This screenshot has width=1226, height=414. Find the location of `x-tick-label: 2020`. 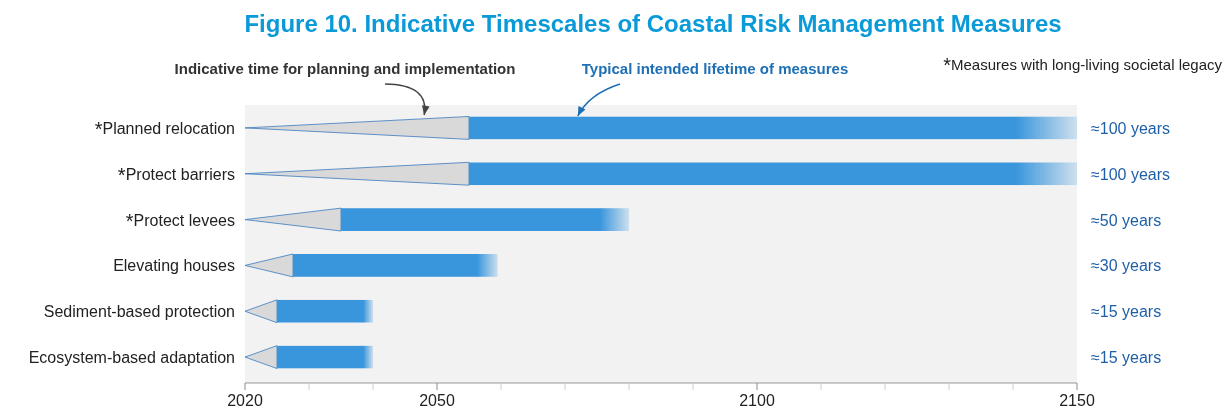

x-tick-label: 2020 is located at coordinates (245, 400).